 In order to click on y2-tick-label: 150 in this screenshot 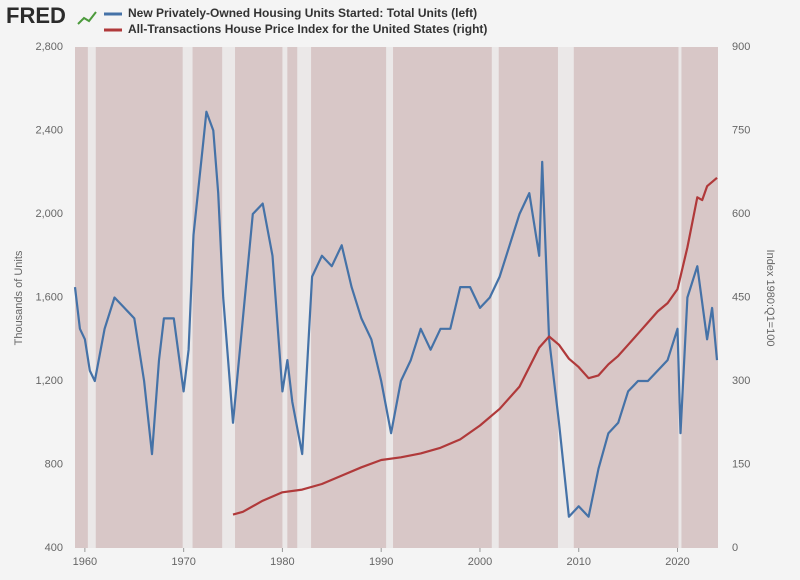, I will do `click(741, 464)`.